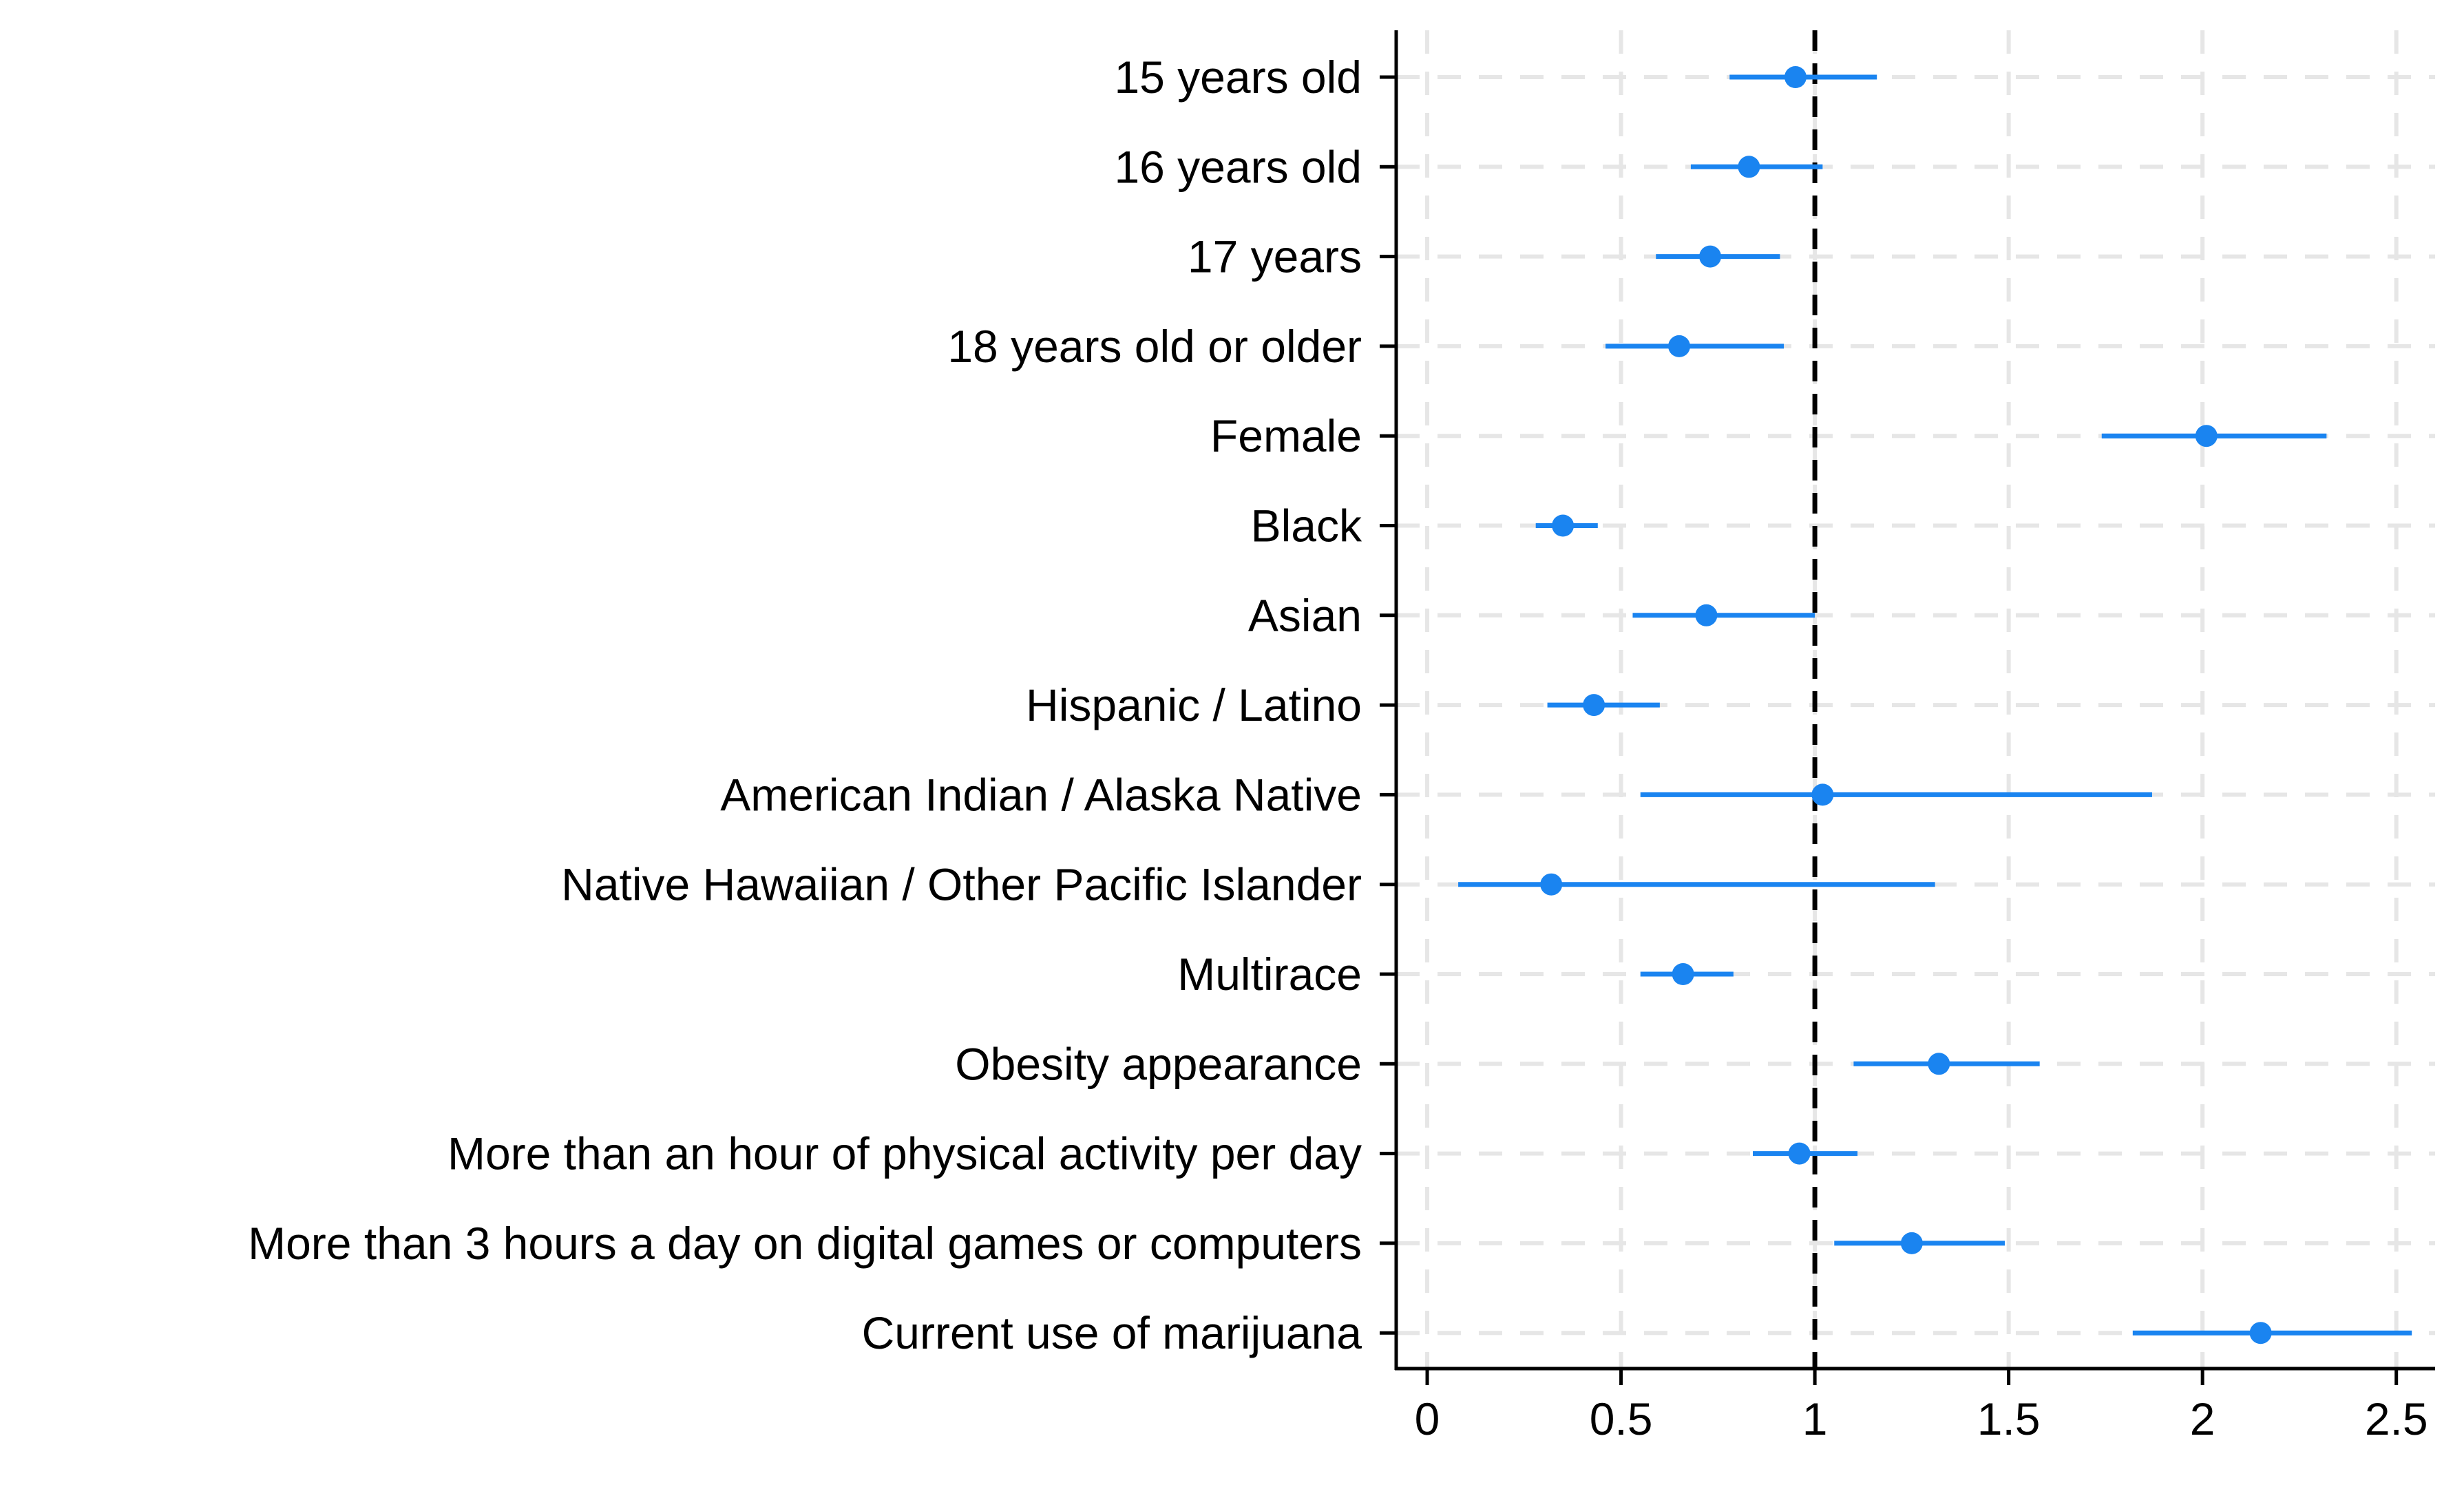 The height and width of the screenshot is (1487, 2464). I want to click on y-category-label: Asian, so click(1305, 615).